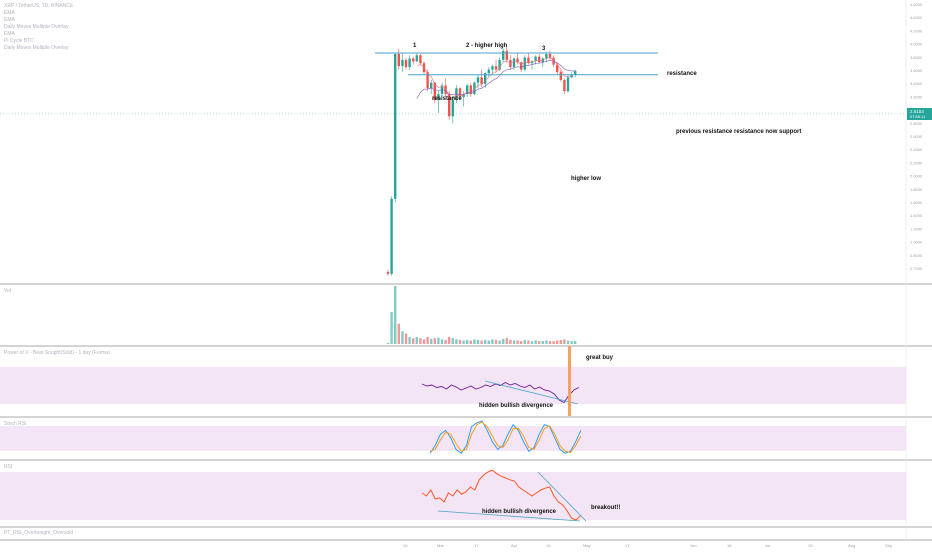  What do you see at coordinates (919, 114) in the screenshot?
I see `last-price-tag: 2.6153 07:55:11` at bounding box center [919, 114].